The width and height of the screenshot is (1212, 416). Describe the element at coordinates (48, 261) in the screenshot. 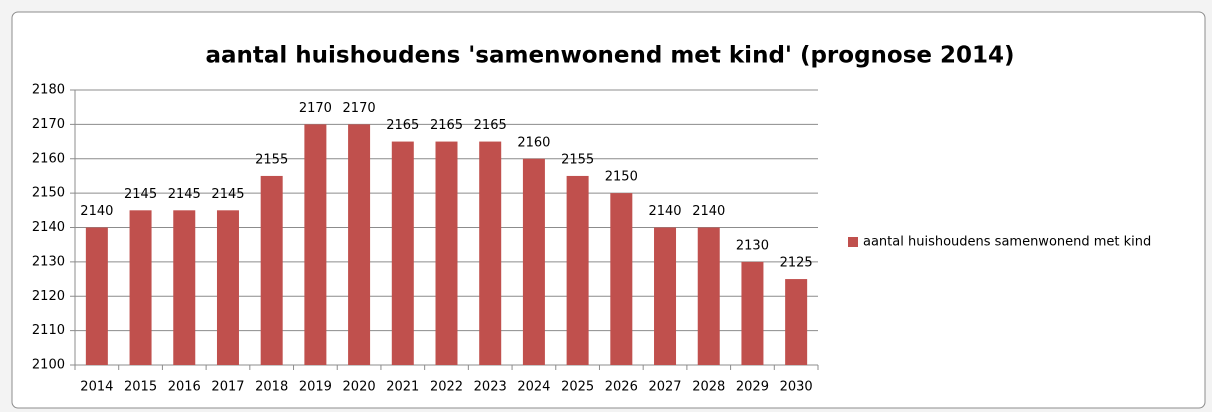

I see `y-tick-label: 2130` at that location.